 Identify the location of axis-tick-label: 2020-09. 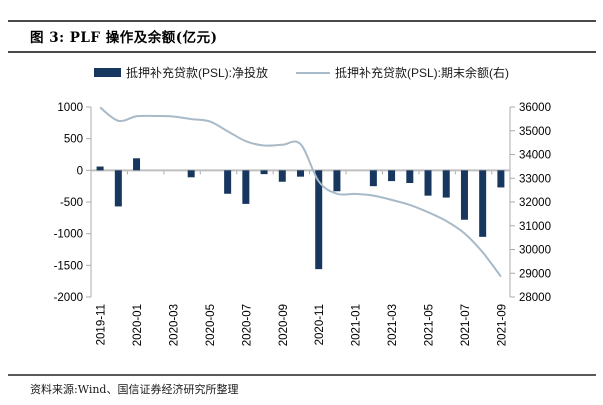
(284, 325).